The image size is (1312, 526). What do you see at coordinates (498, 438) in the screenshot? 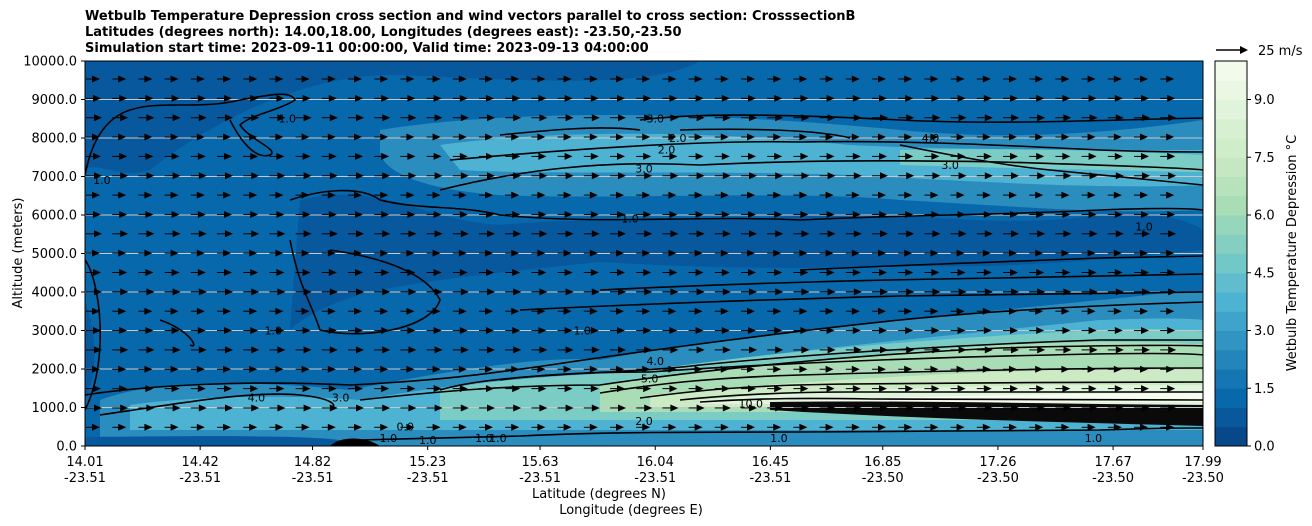
I see `contour-label: 1.0` at bounding box center [498, 438].